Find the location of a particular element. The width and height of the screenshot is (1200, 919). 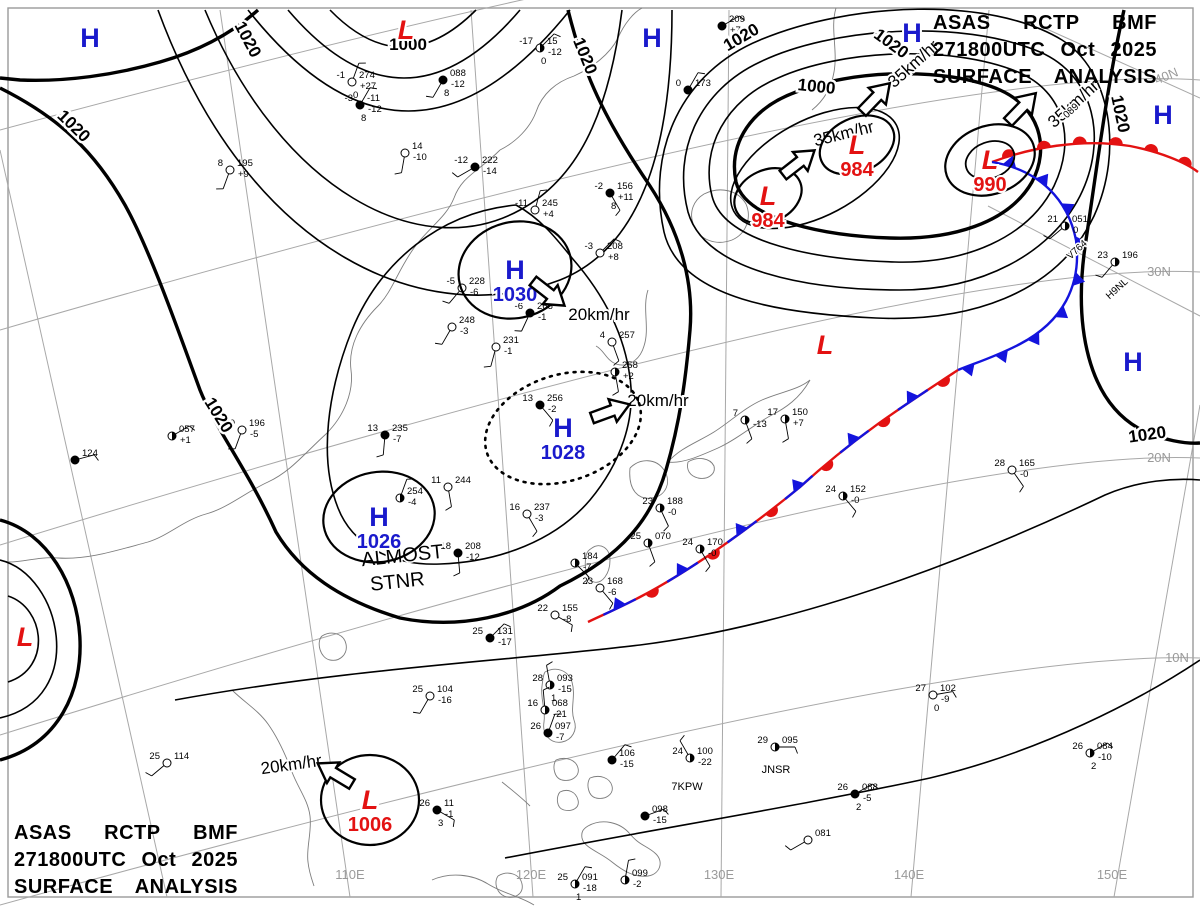

station-plot: 22 155-8 is located at coordinates (557, 617).